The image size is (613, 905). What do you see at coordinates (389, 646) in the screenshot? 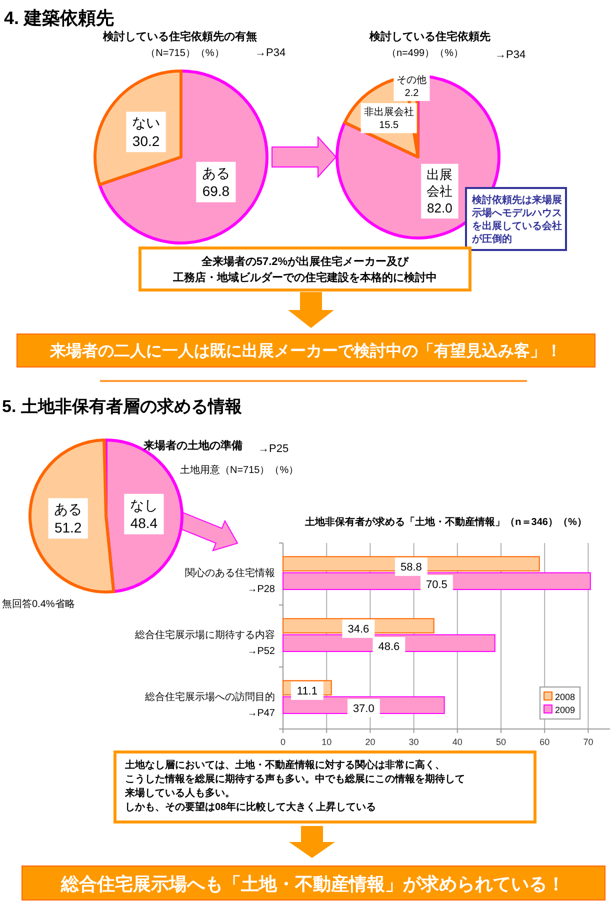
I see `data-label: 48.6` at bounding box center [389, 646].